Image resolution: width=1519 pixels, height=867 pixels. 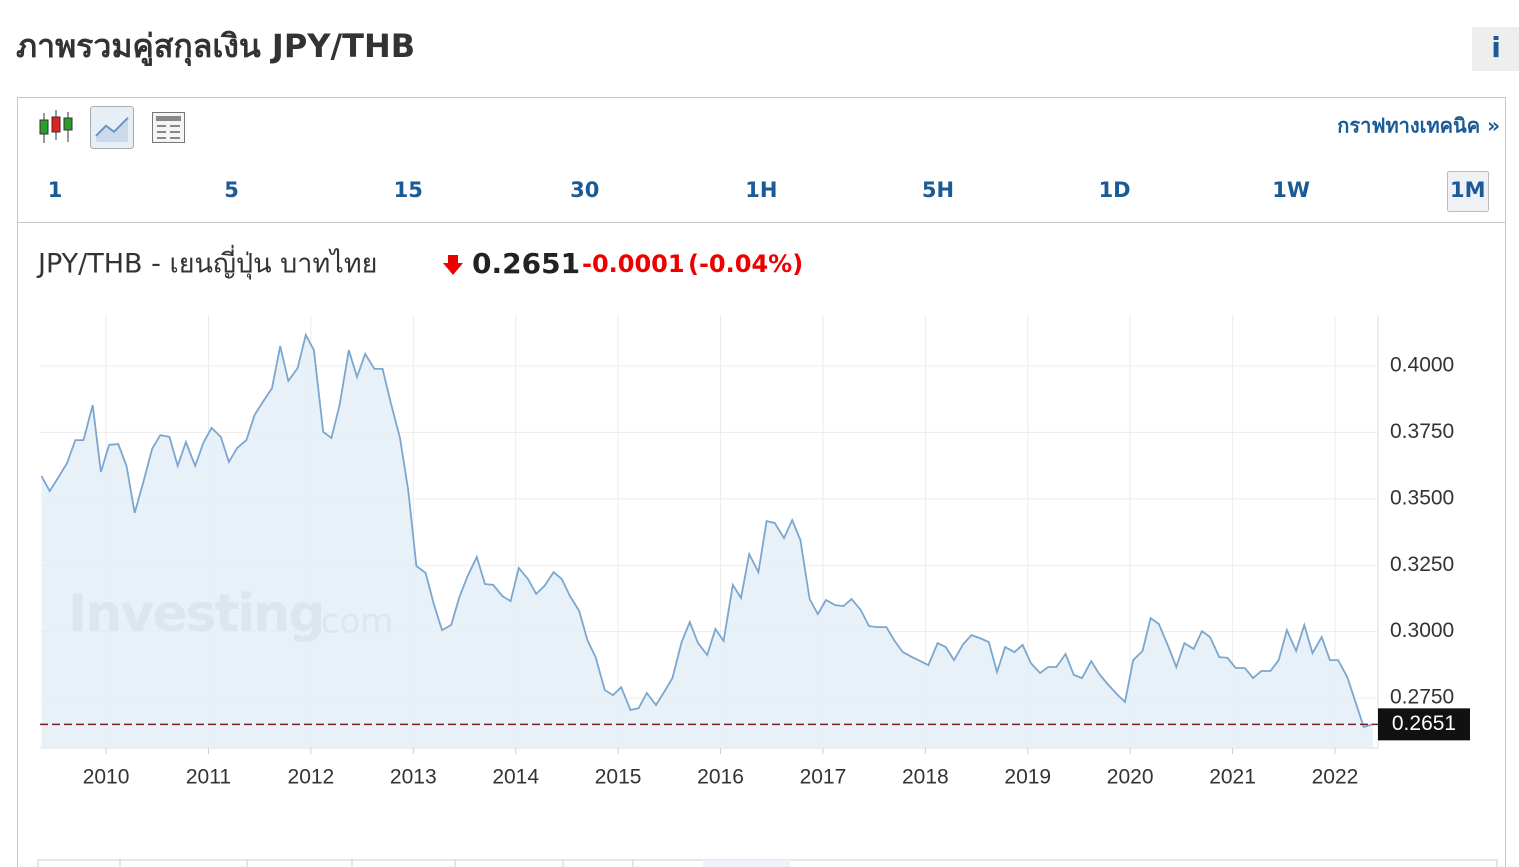 I want to click on last-price-tag, so click(x=1424, y=724).